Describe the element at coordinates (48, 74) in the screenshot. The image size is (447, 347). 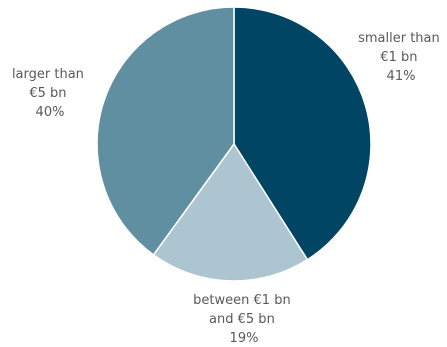
I see `slice-label-larger-line1: larger than` at that location.